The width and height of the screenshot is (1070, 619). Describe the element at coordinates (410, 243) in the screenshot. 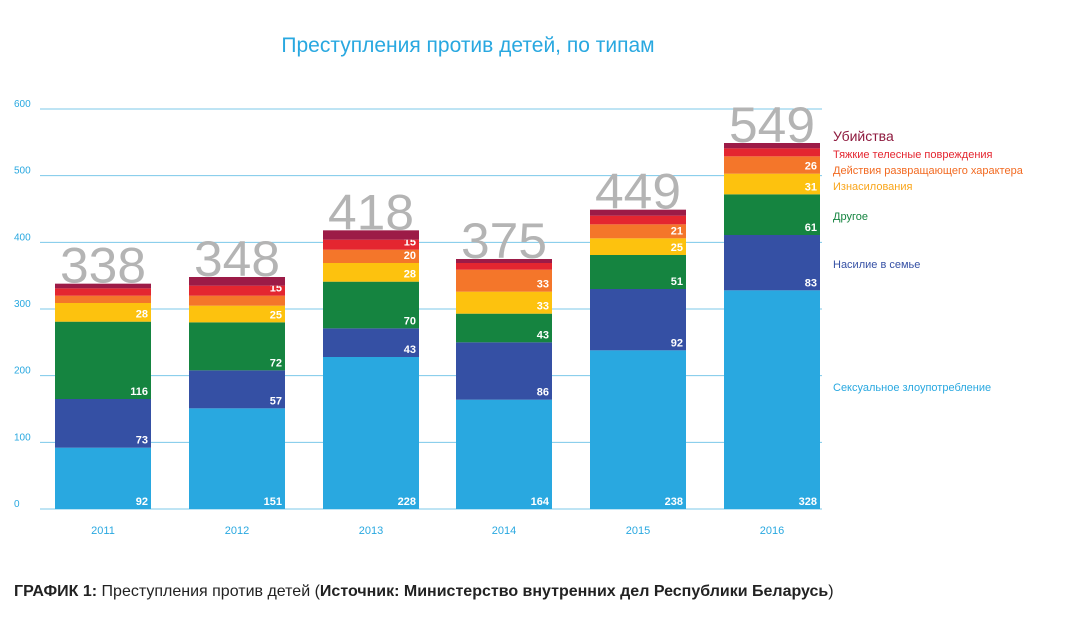

I see `bar-value-label: 15` at that location.